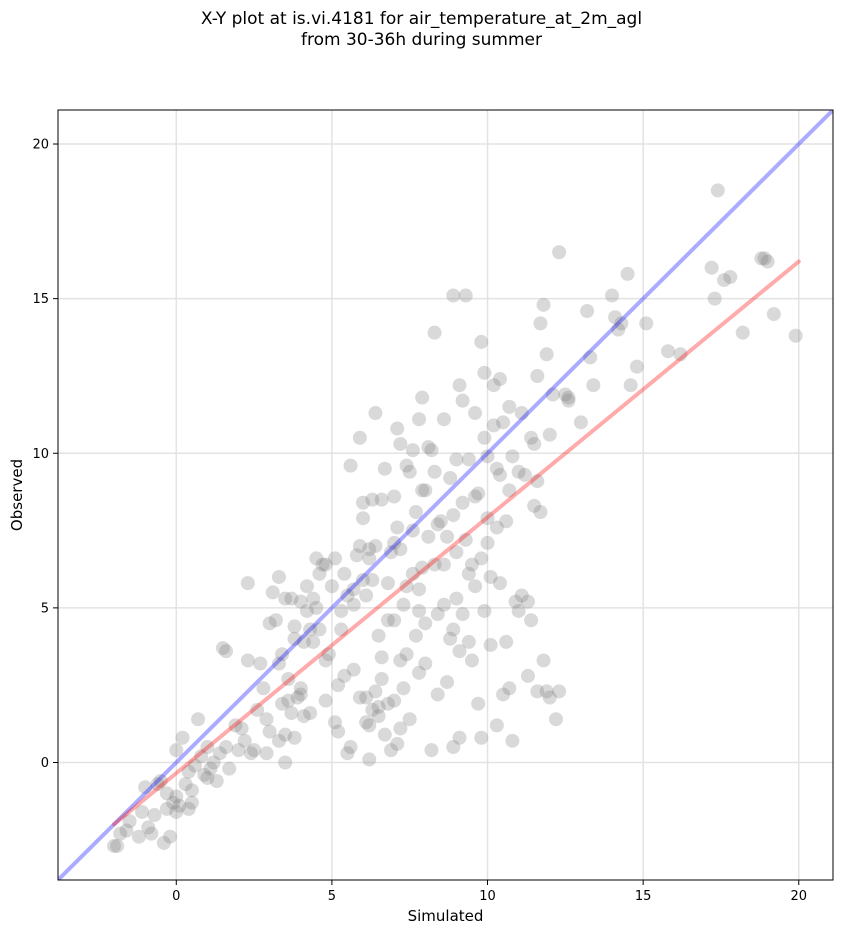  I want to click on x-tick-label: 0, so click(176, 896).